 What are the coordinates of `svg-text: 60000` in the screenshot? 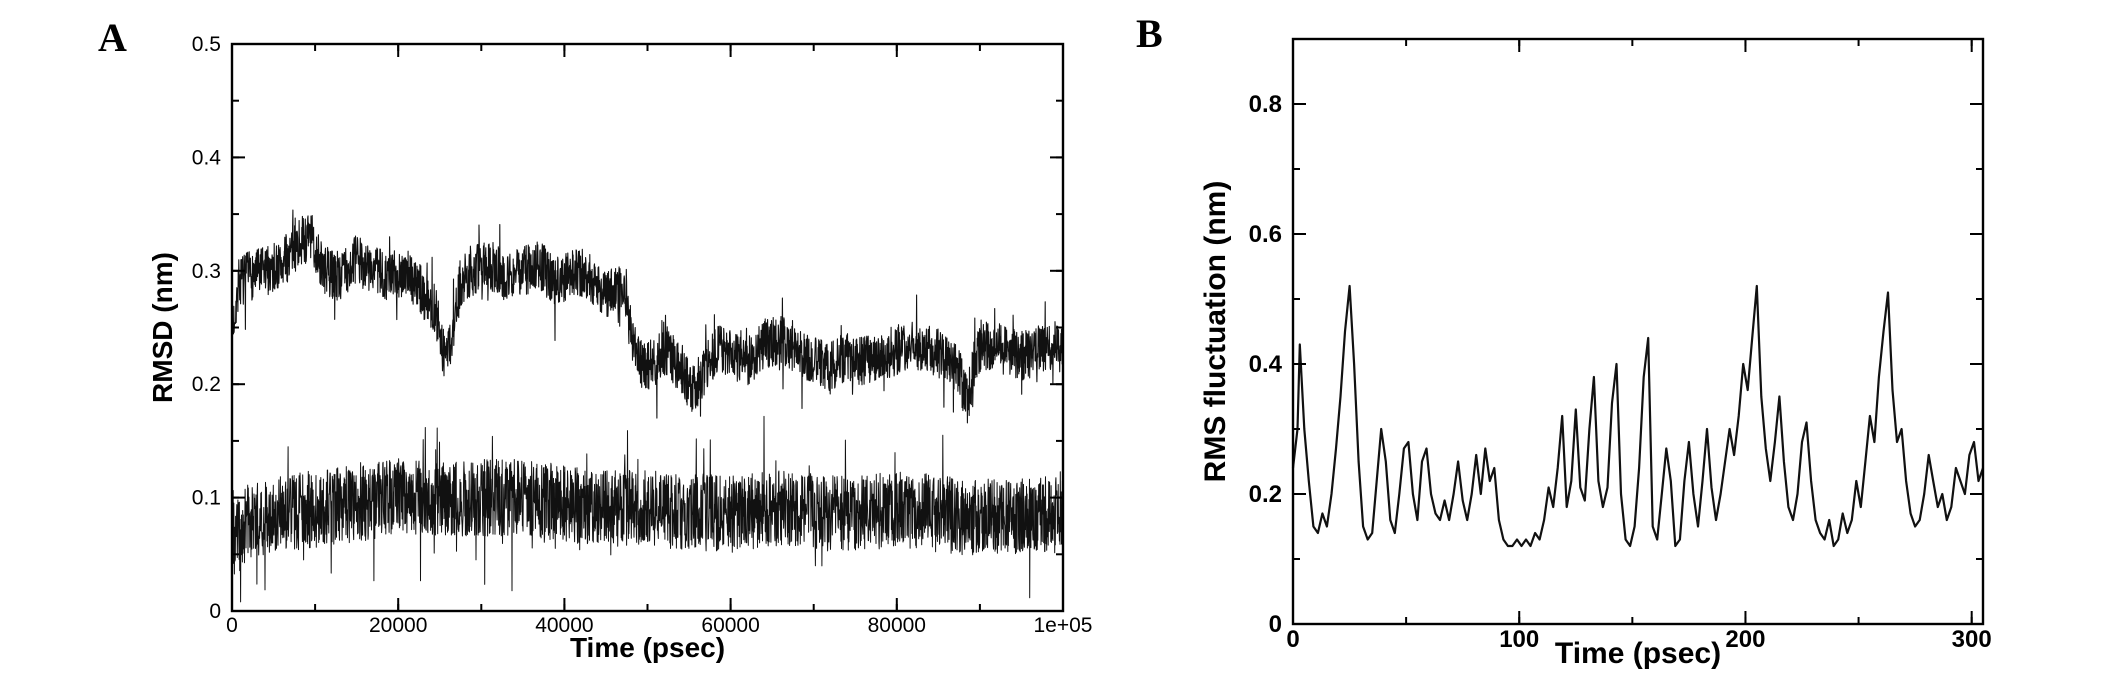 It's located at (730, 625).